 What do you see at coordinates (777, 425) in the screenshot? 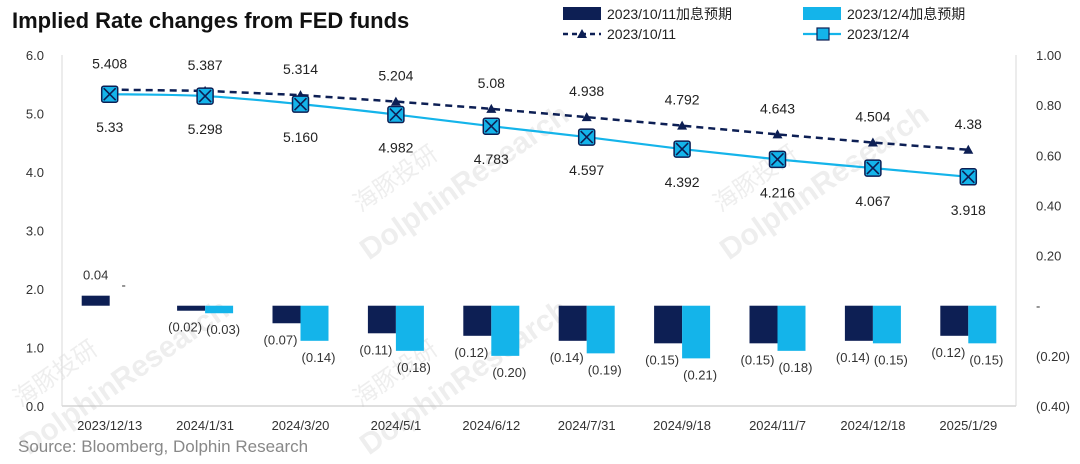
I see `x-axis-tick-label: 2024/11/7` at bounding box center [777, 425].